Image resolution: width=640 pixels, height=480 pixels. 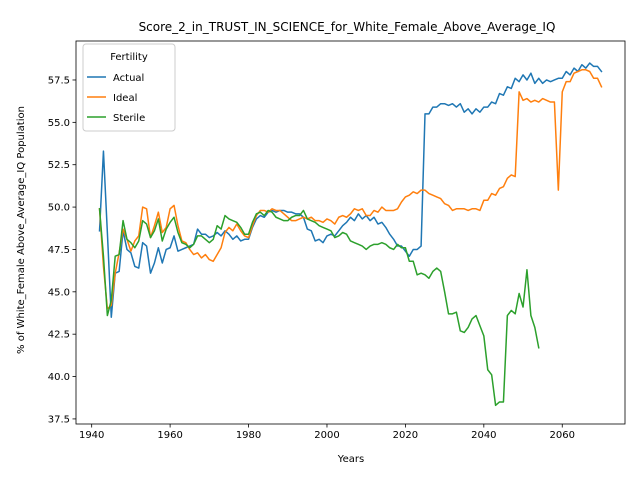 I want to click on y-tick-label: 52.5, so click(x=59, y=165).